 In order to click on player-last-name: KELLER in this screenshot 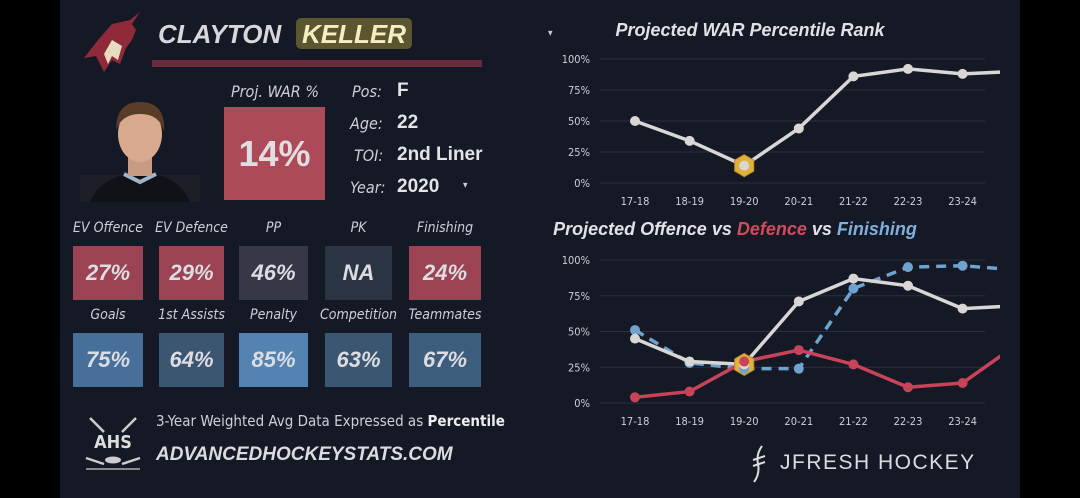, I will do `click(354, 33)`.